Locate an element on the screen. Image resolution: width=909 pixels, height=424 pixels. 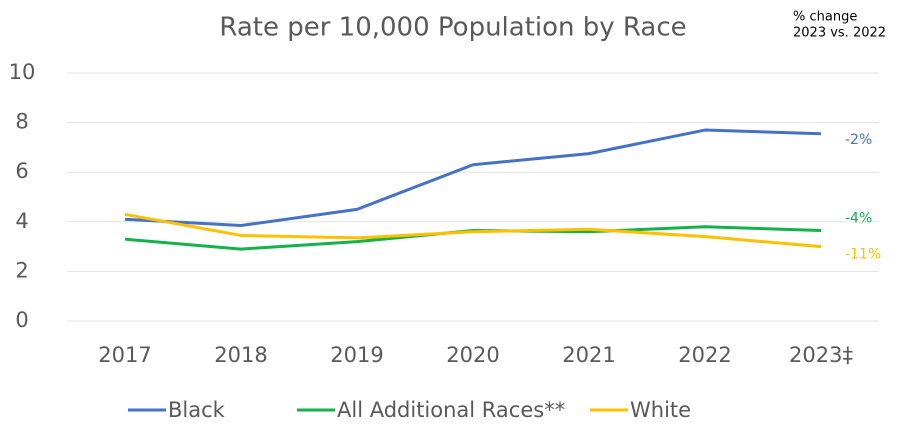
x-tick-label: 2017 is located at coordinates (124, 355).